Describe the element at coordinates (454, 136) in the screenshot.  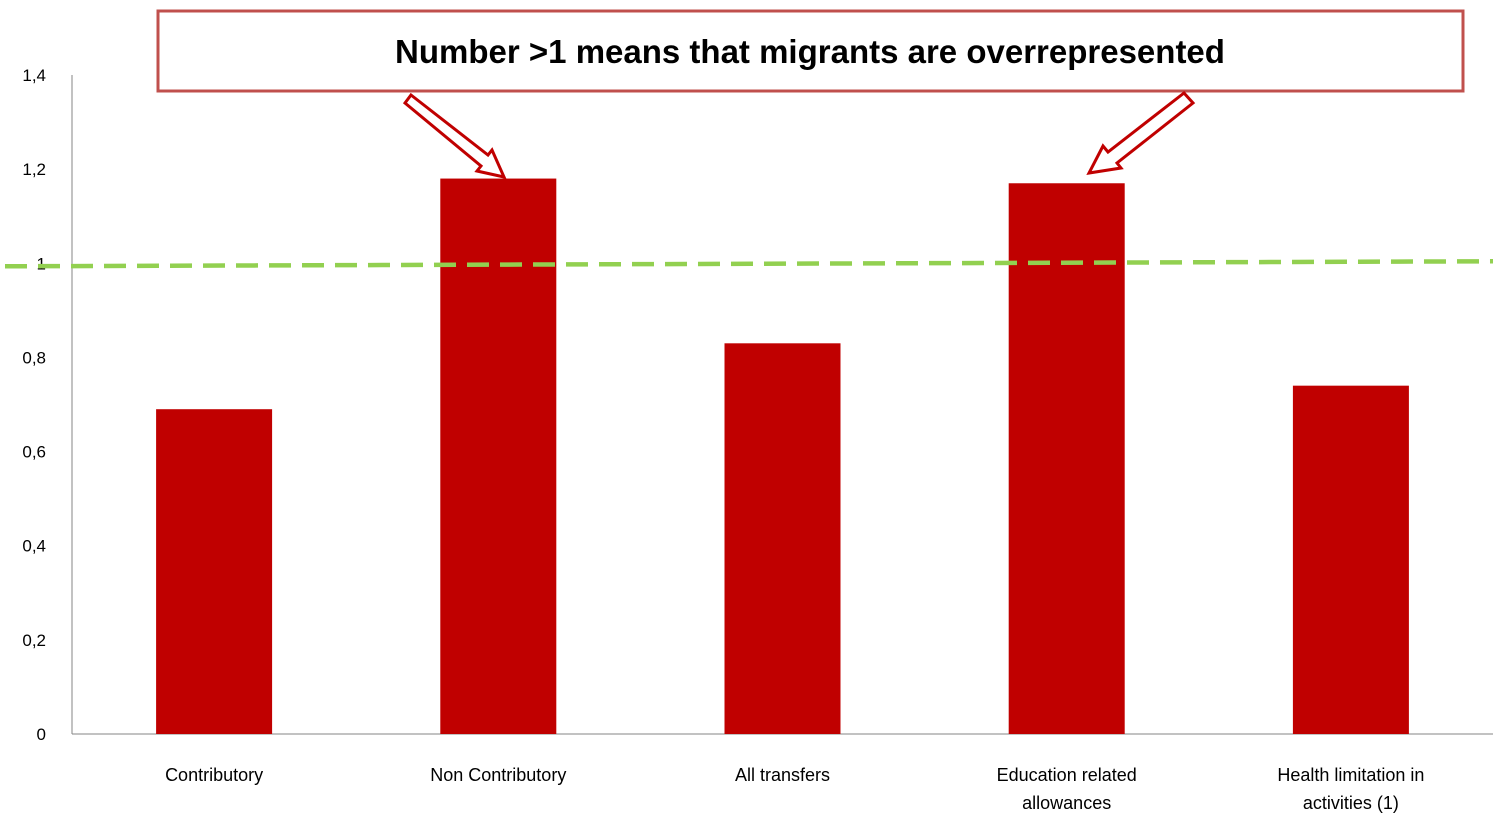
I see `left-arrow-icon` at that location.